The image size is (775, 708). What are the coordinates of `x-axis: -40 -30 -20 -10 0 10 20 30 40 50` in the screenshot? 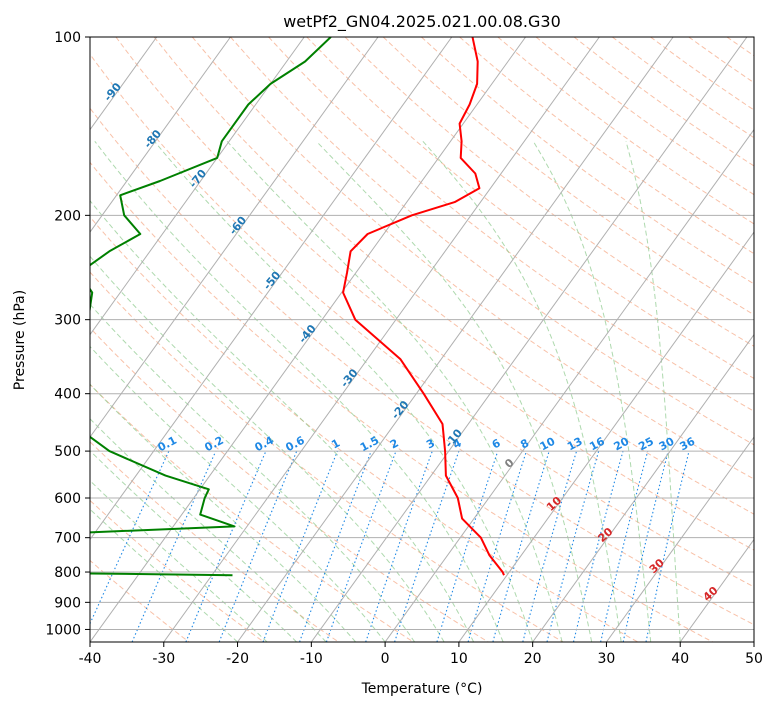 It's located at (421, 654).